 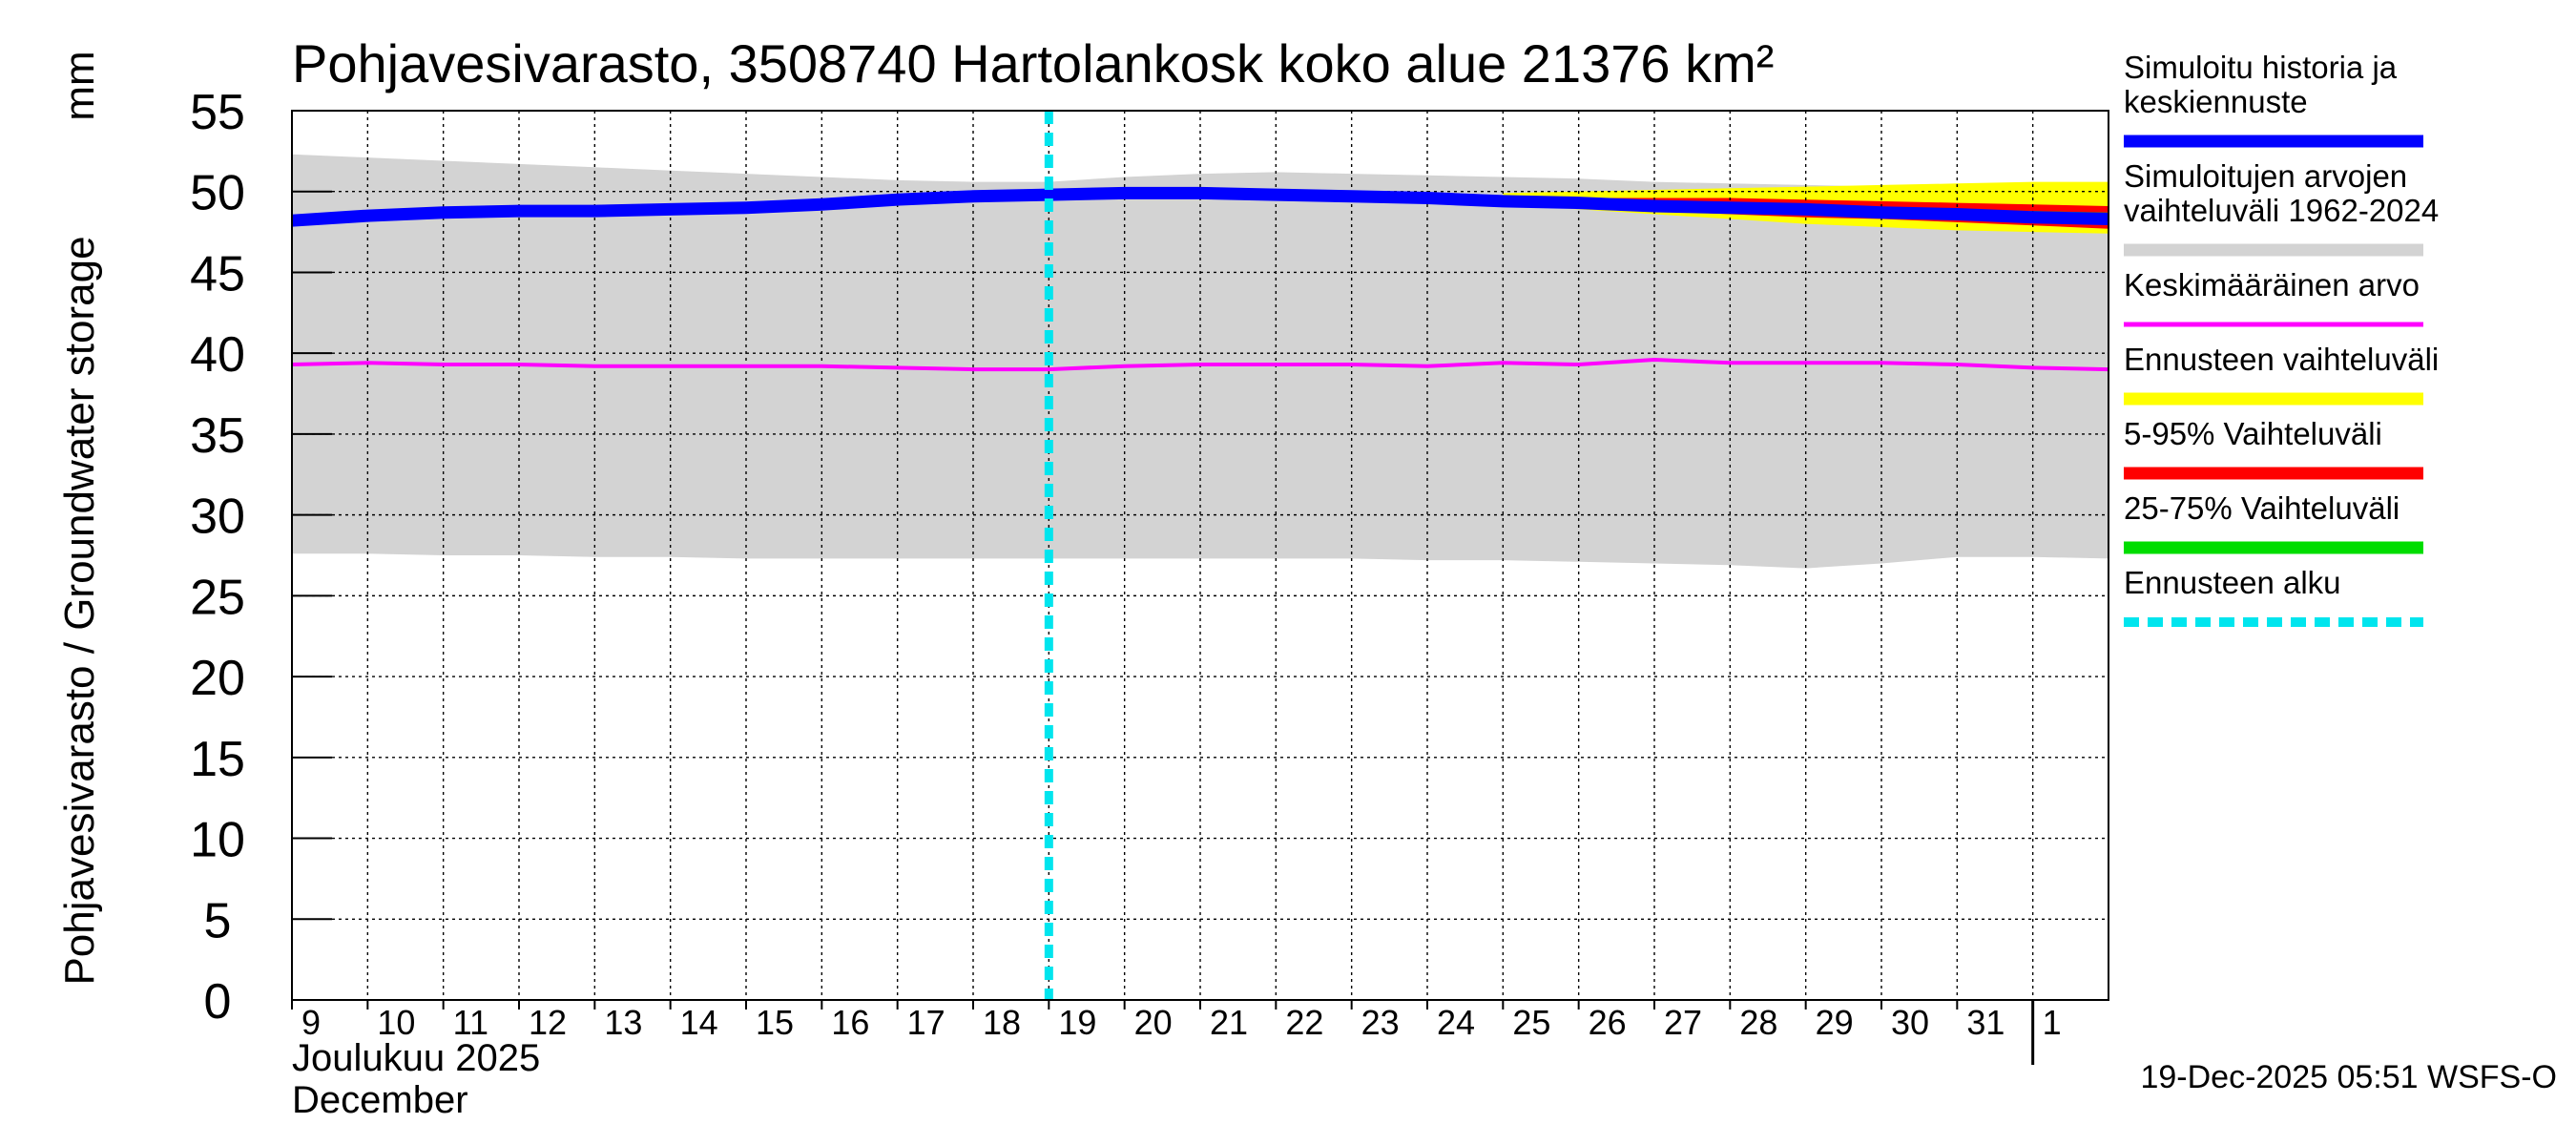 I want to click on y-tick-label: 15, so click(x=217, y=760).